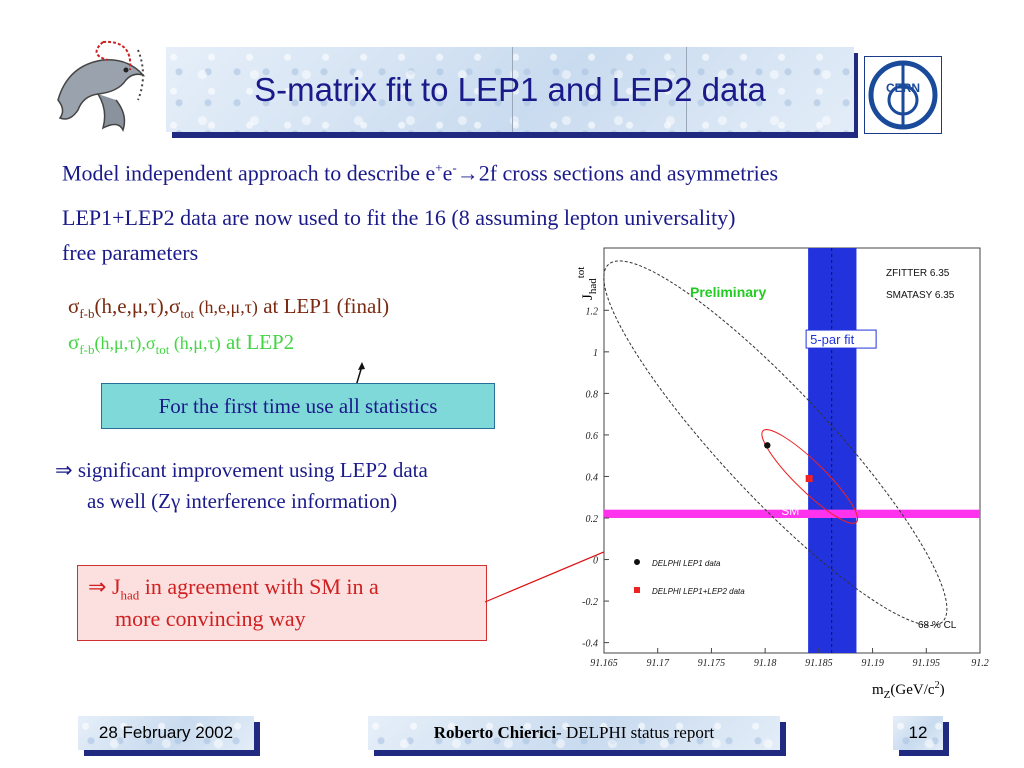 Image resolution: width=1024 pixels, height=768 pixels. What do you see at coordinates (574, 733) in the screenshot?
I see `footer-title: Roberto Chierici - DELPHI status report` at bounding box center [574, 733].